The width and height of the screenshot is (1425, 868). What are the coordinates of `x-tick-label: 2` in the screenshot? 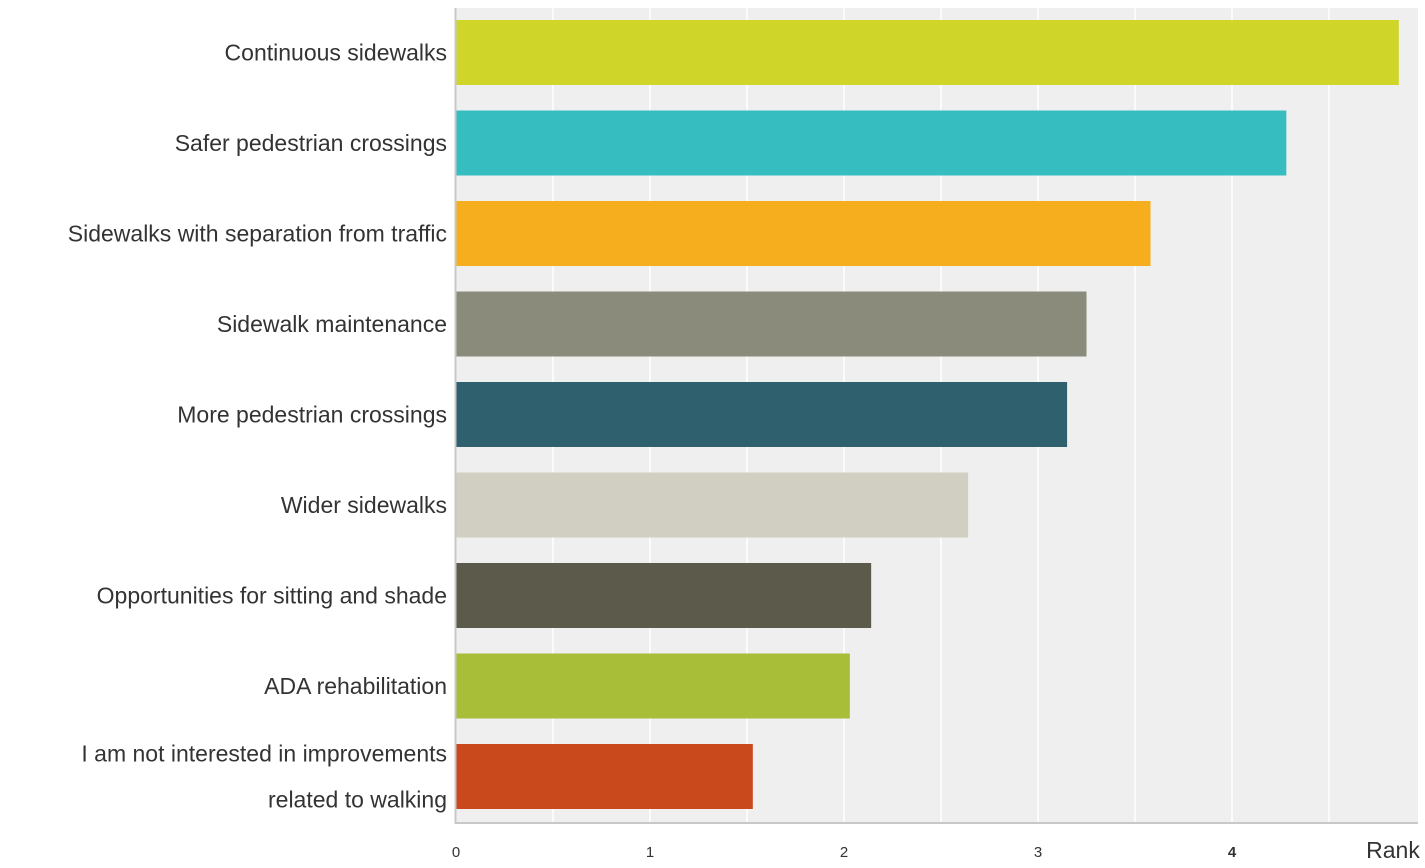 It's located at (844, 852).